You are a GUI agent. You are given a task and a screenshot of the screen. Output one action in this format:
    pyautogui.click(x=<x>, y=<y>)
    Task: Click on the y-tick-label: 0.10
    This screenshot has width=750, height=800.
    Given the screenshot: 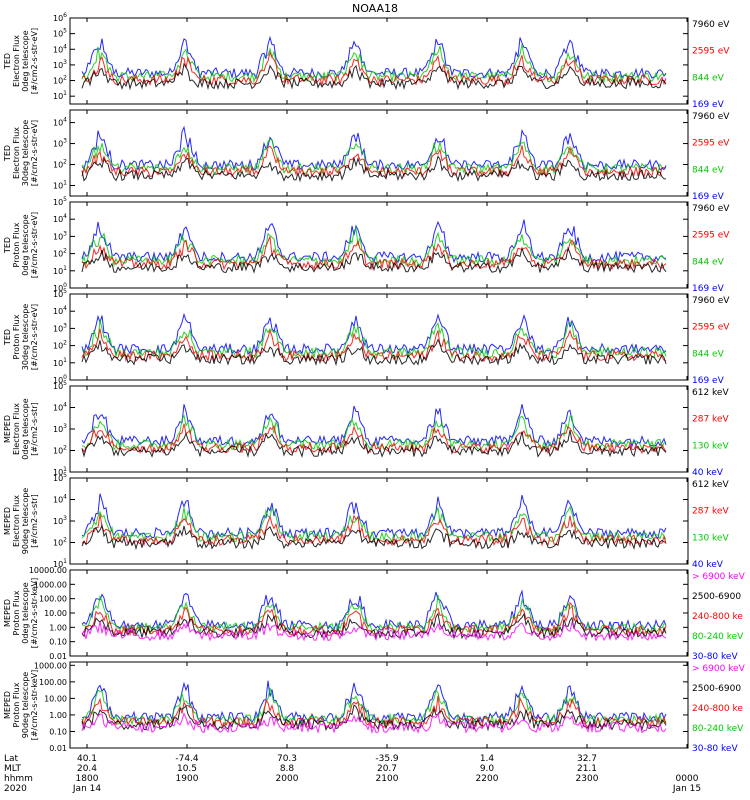 What is the action you would take?
    pyautogui.click(x=58, y=731)
    